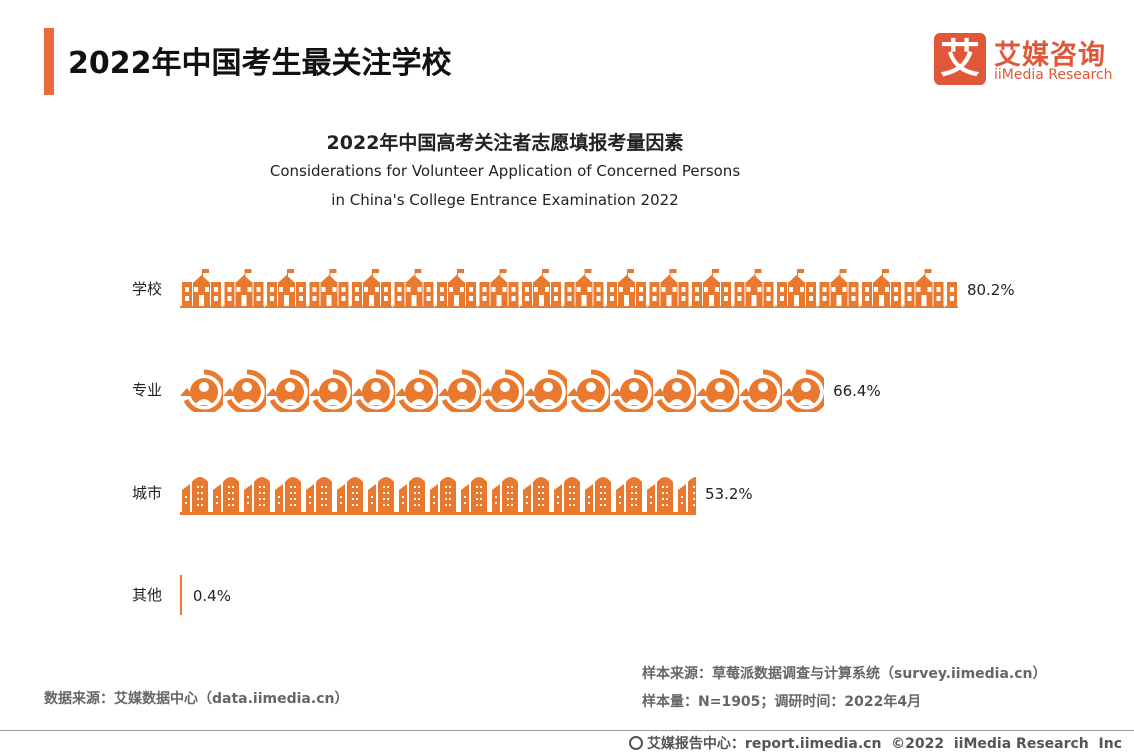 The image size is (1134, 756). I want to click on category-label: 城市, so click(147, 493).